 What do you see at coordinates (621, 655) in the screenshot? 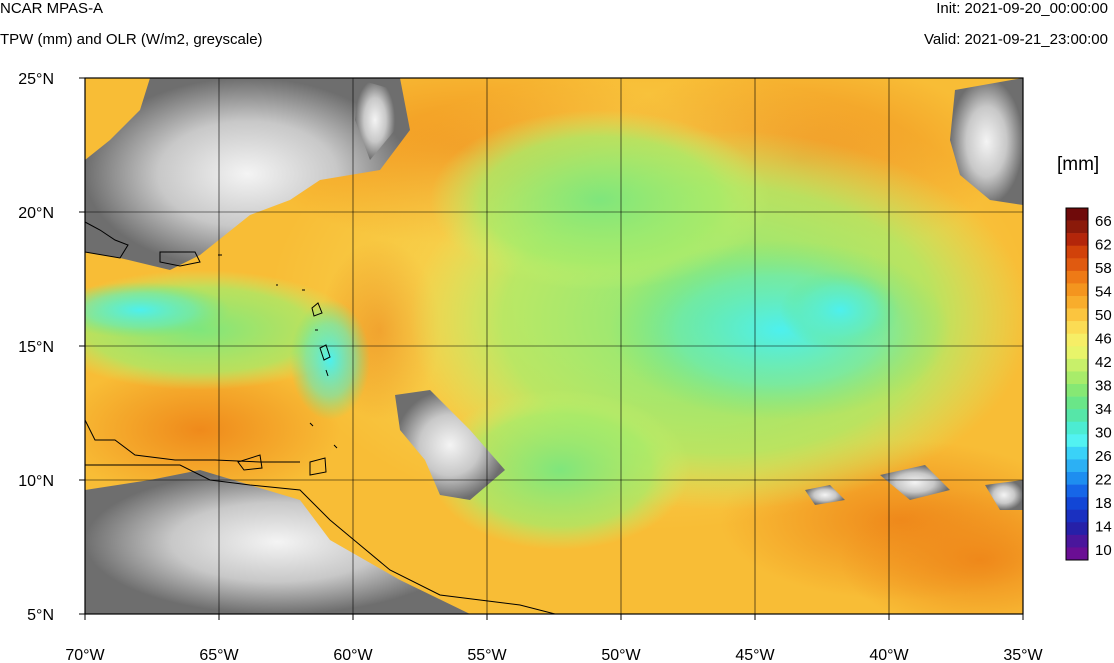
I see `x-tick-label: 50°W` at bounding box center [621, 655].